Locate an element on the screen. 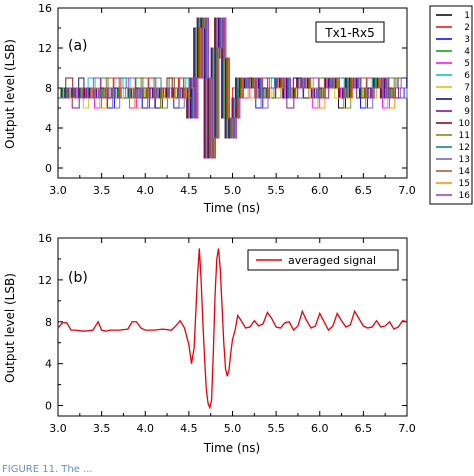  b-legend-label: averaged signal is located at coordinates (332, 260).